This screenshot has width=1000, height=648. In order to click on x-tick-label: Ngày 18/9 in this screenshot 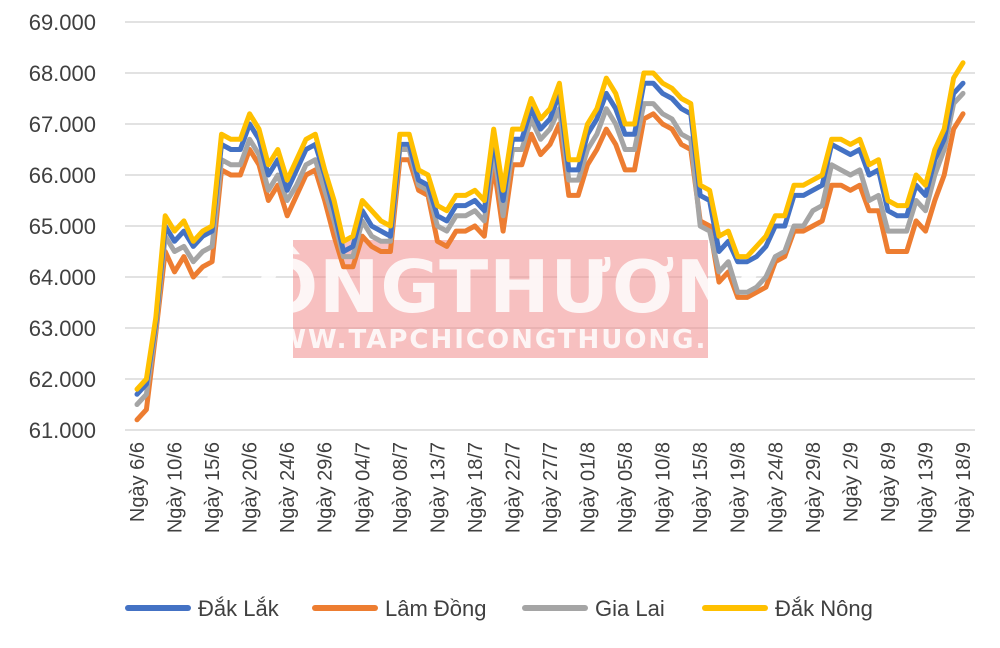, I will do `click(964, 487)`.